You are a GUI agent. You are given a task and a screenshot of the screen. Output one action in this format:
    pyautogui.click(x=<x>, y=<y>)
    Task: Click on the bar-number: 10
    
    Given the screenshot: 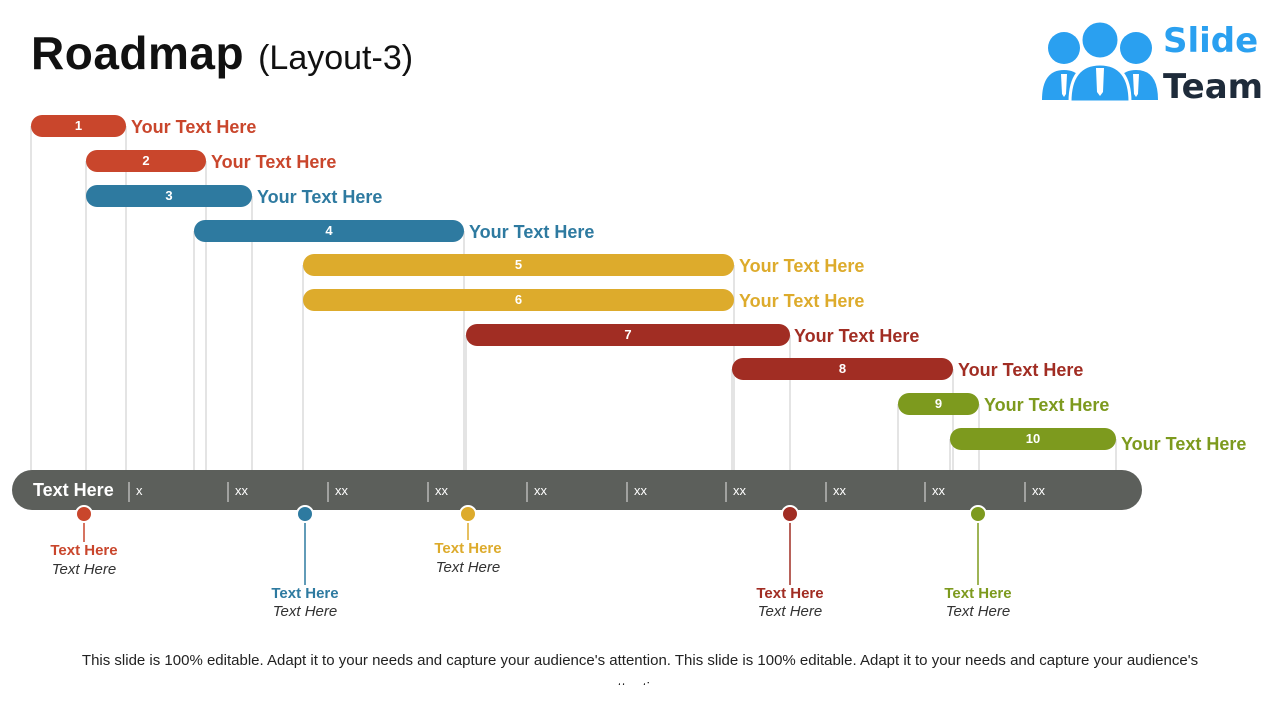 What is the action you would take?
    pyautogui.click(x=1033, y=438)
    